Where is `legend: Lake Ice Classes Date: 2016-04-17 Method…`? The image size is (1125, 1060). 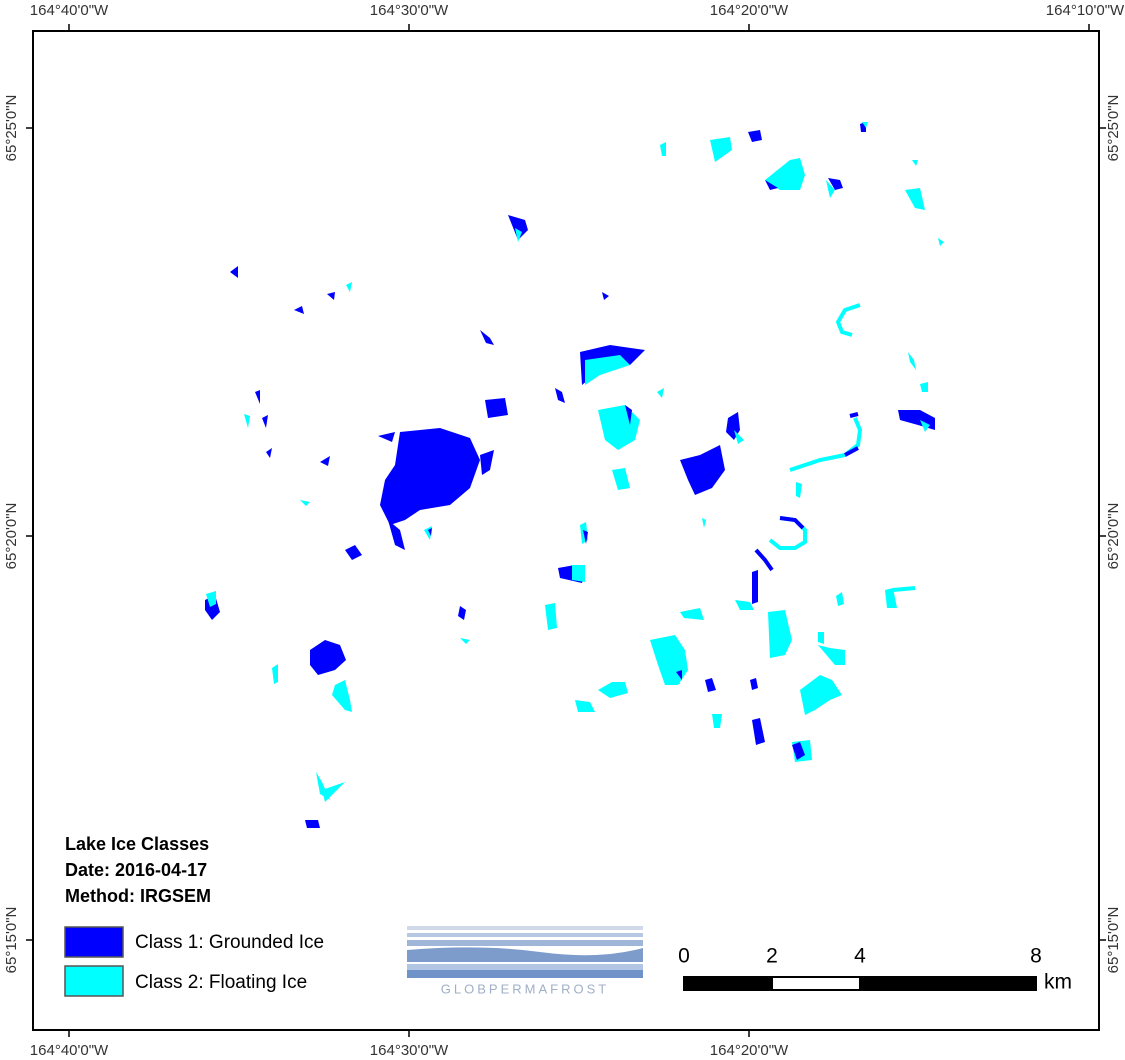 legend: Lake Ice Classes Date: 2016-04-17 Method… is located at coordinates (194, 915).